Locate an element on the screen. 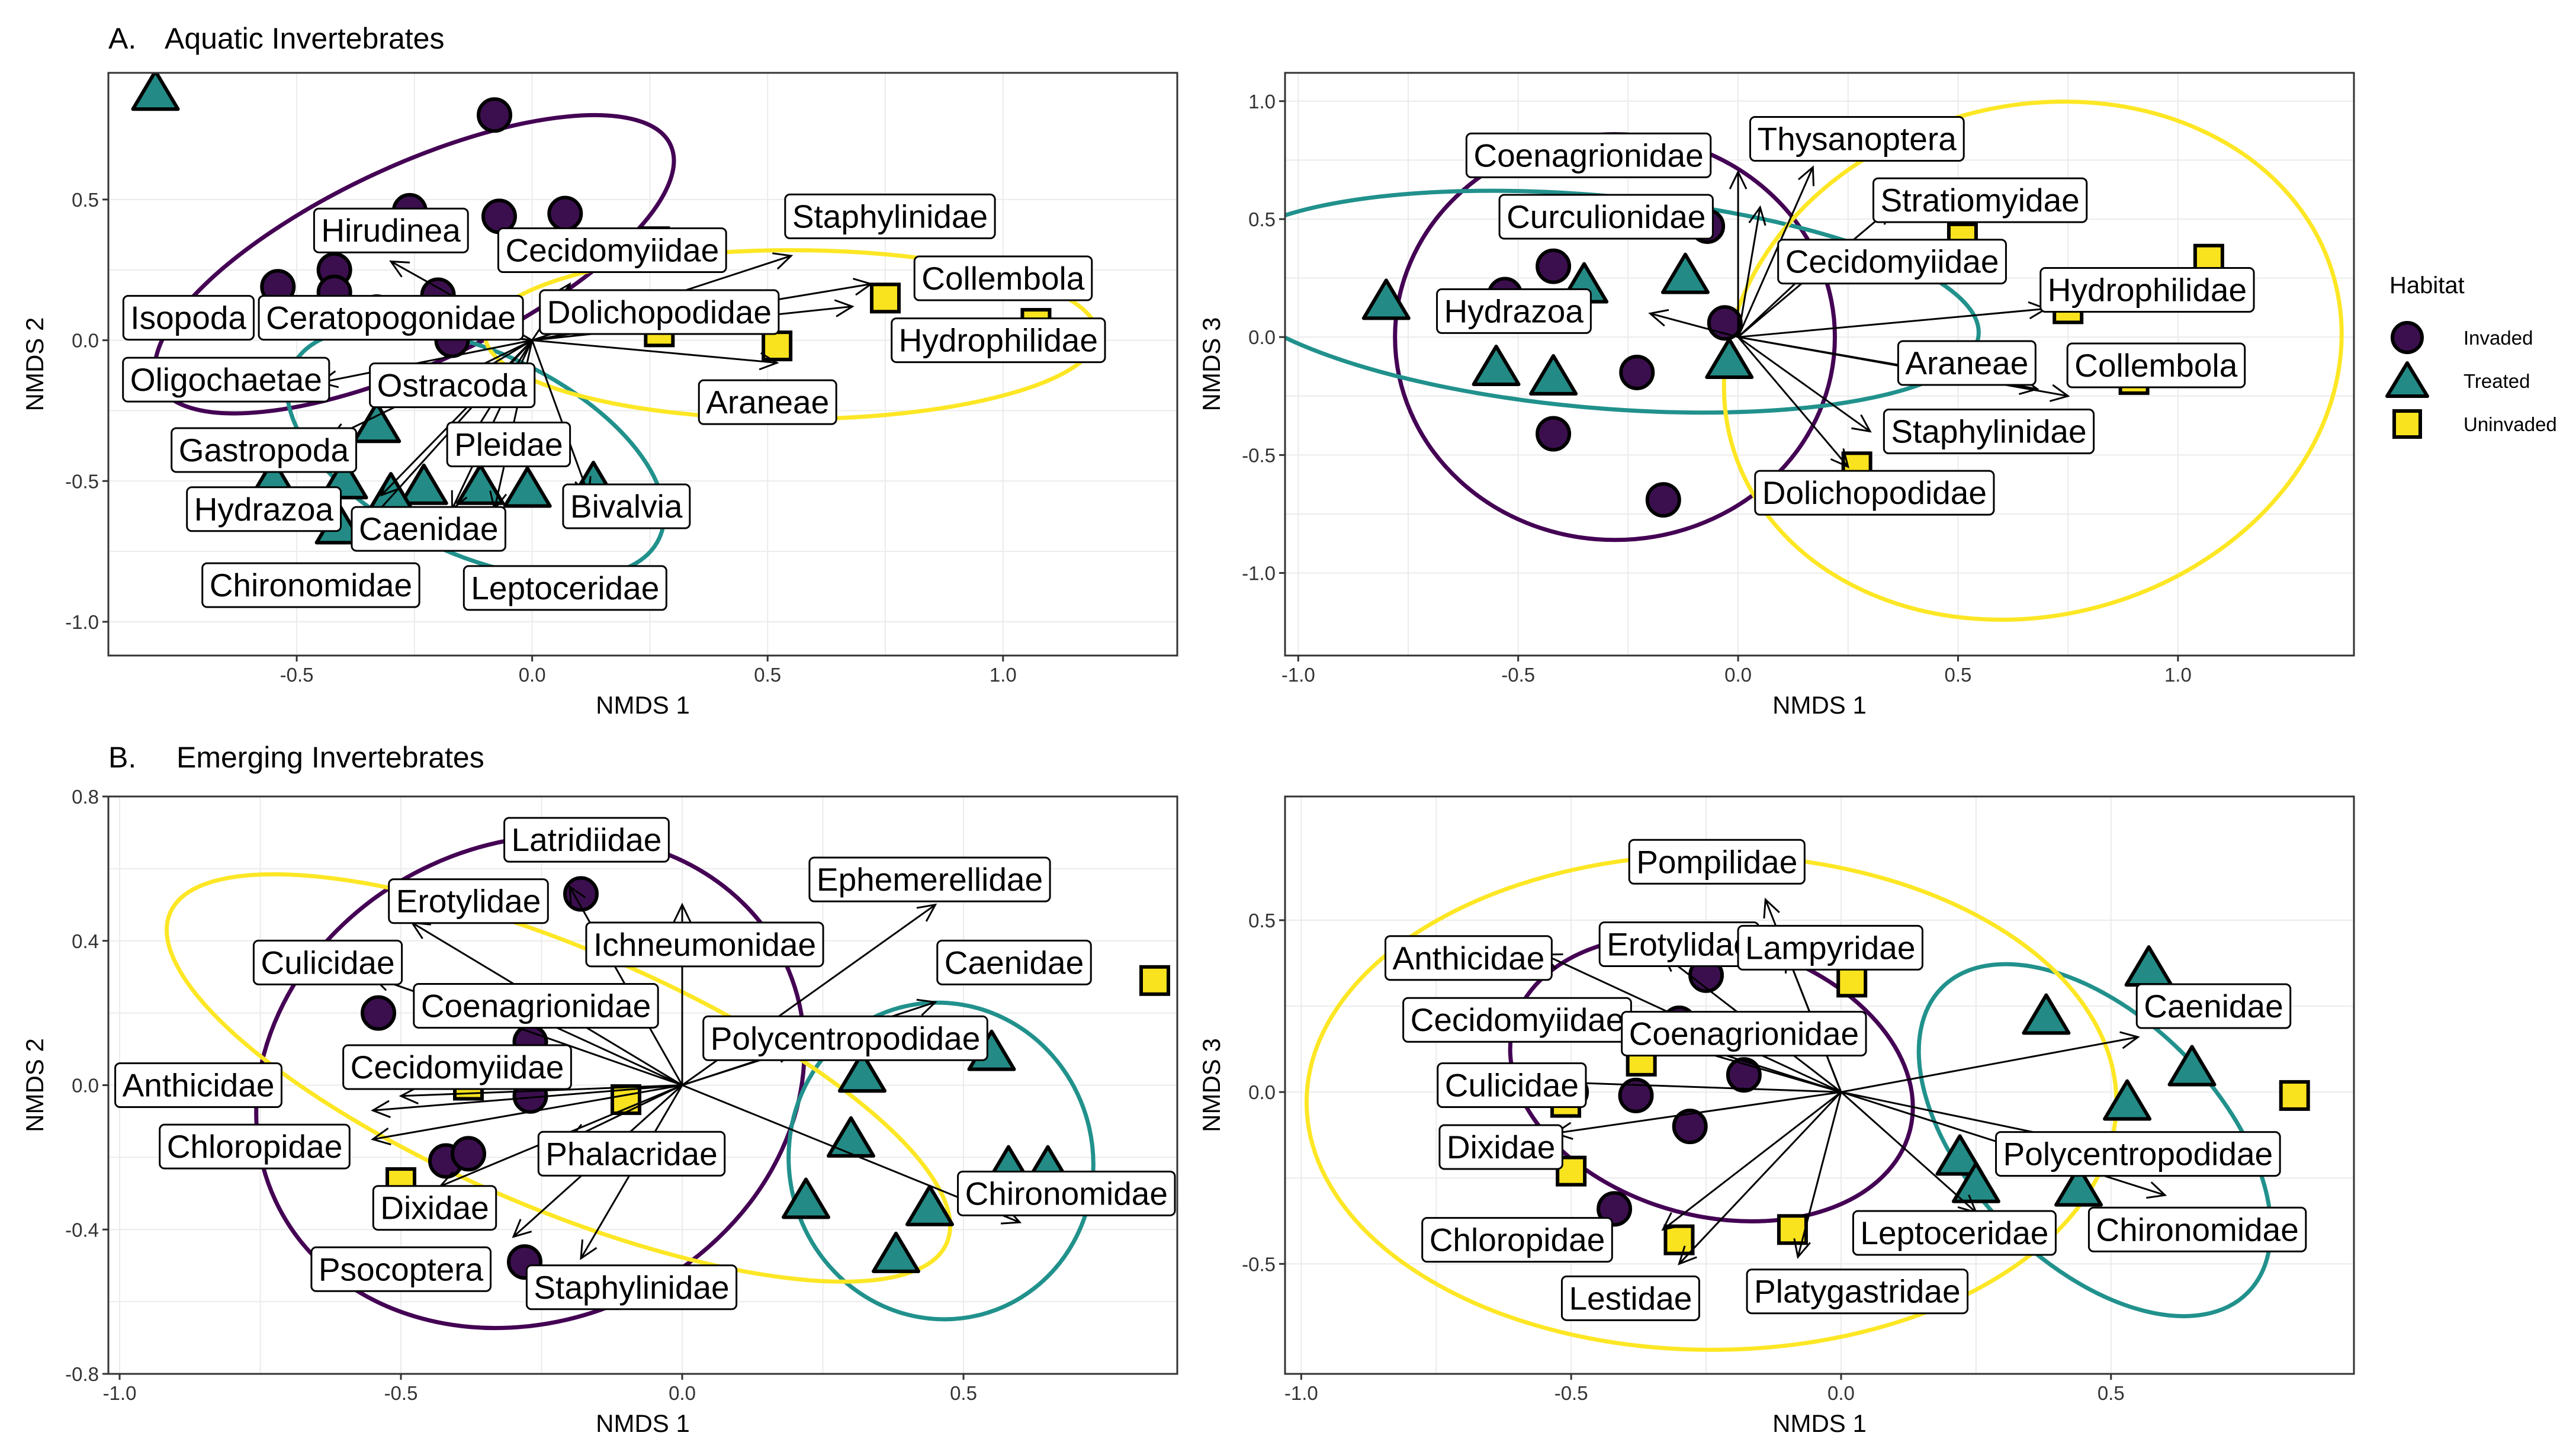 The height and width of the screenshot is (1455, 2576). x-tick-label: 0.5 is located at coordinates (2111, 1393).